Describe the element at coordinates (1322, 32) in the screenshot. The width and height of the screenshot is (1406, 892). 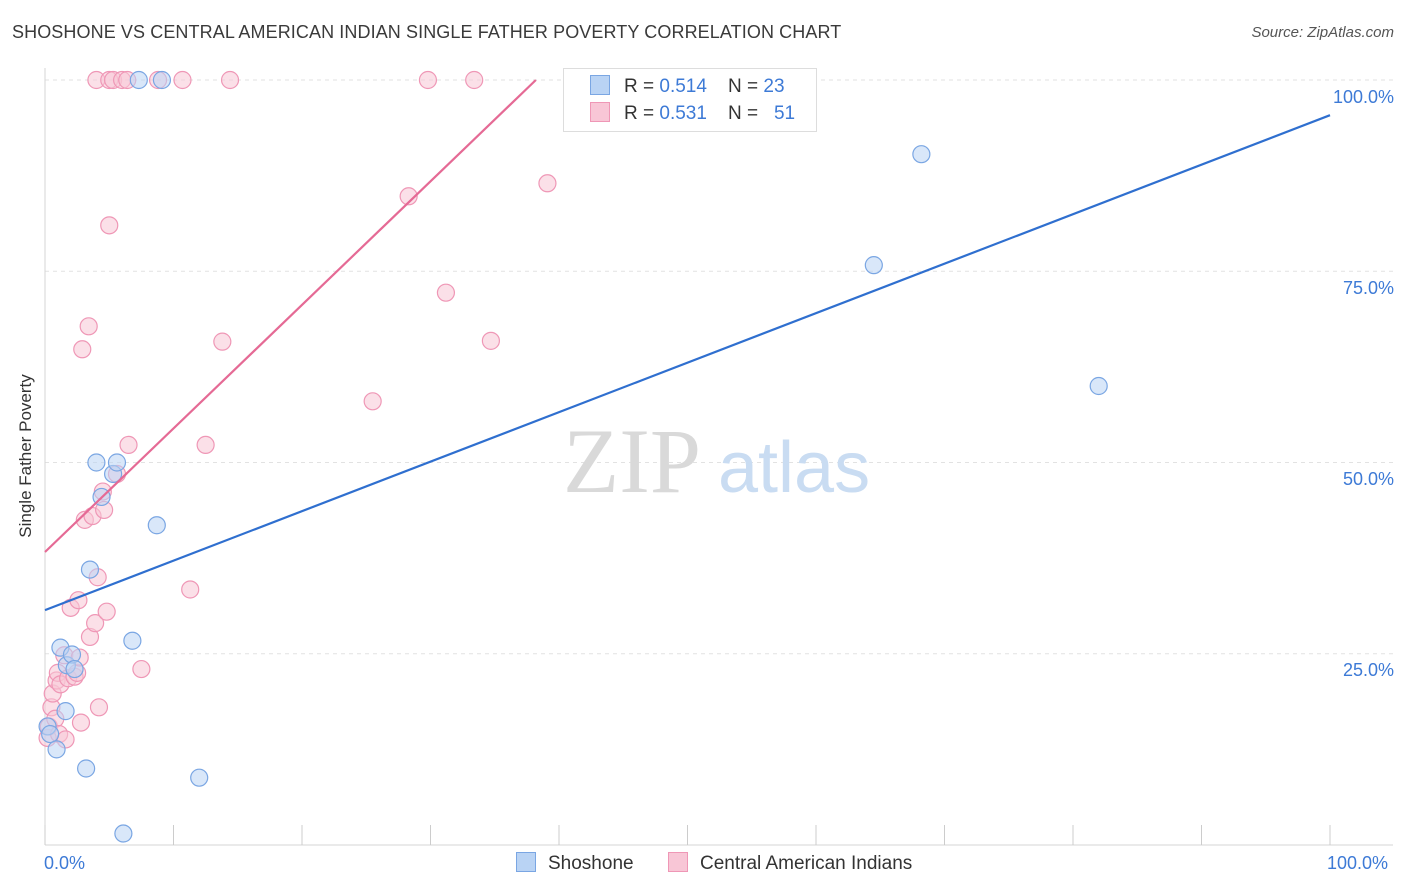
I see `source-credit: Source: ZipAtlas.com` at that location.